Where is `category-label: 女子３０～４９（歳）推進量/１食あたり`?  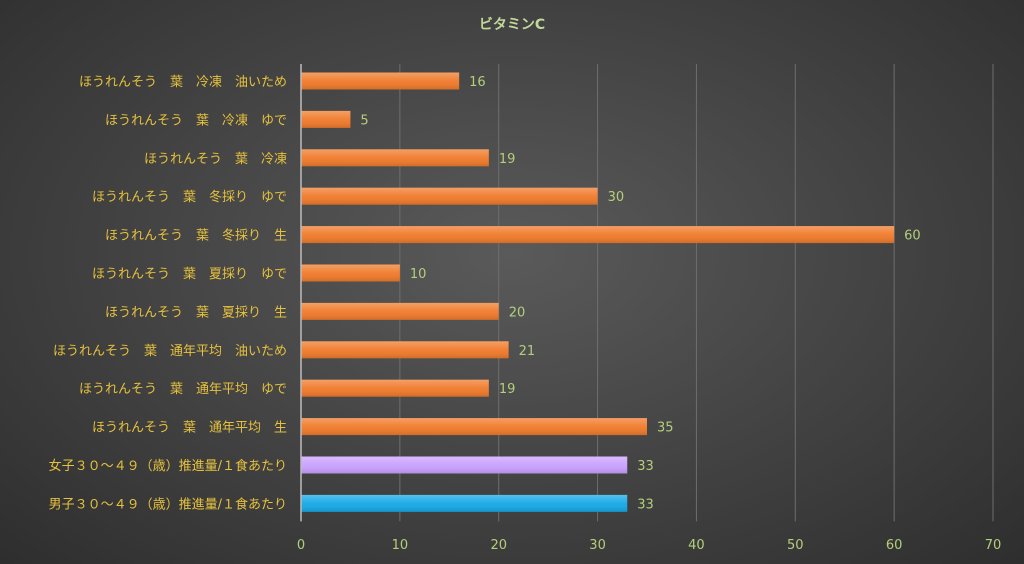 category-label: 女子３０～４９（歳）推進量/１食あたり is located at coordinates (168, 466).